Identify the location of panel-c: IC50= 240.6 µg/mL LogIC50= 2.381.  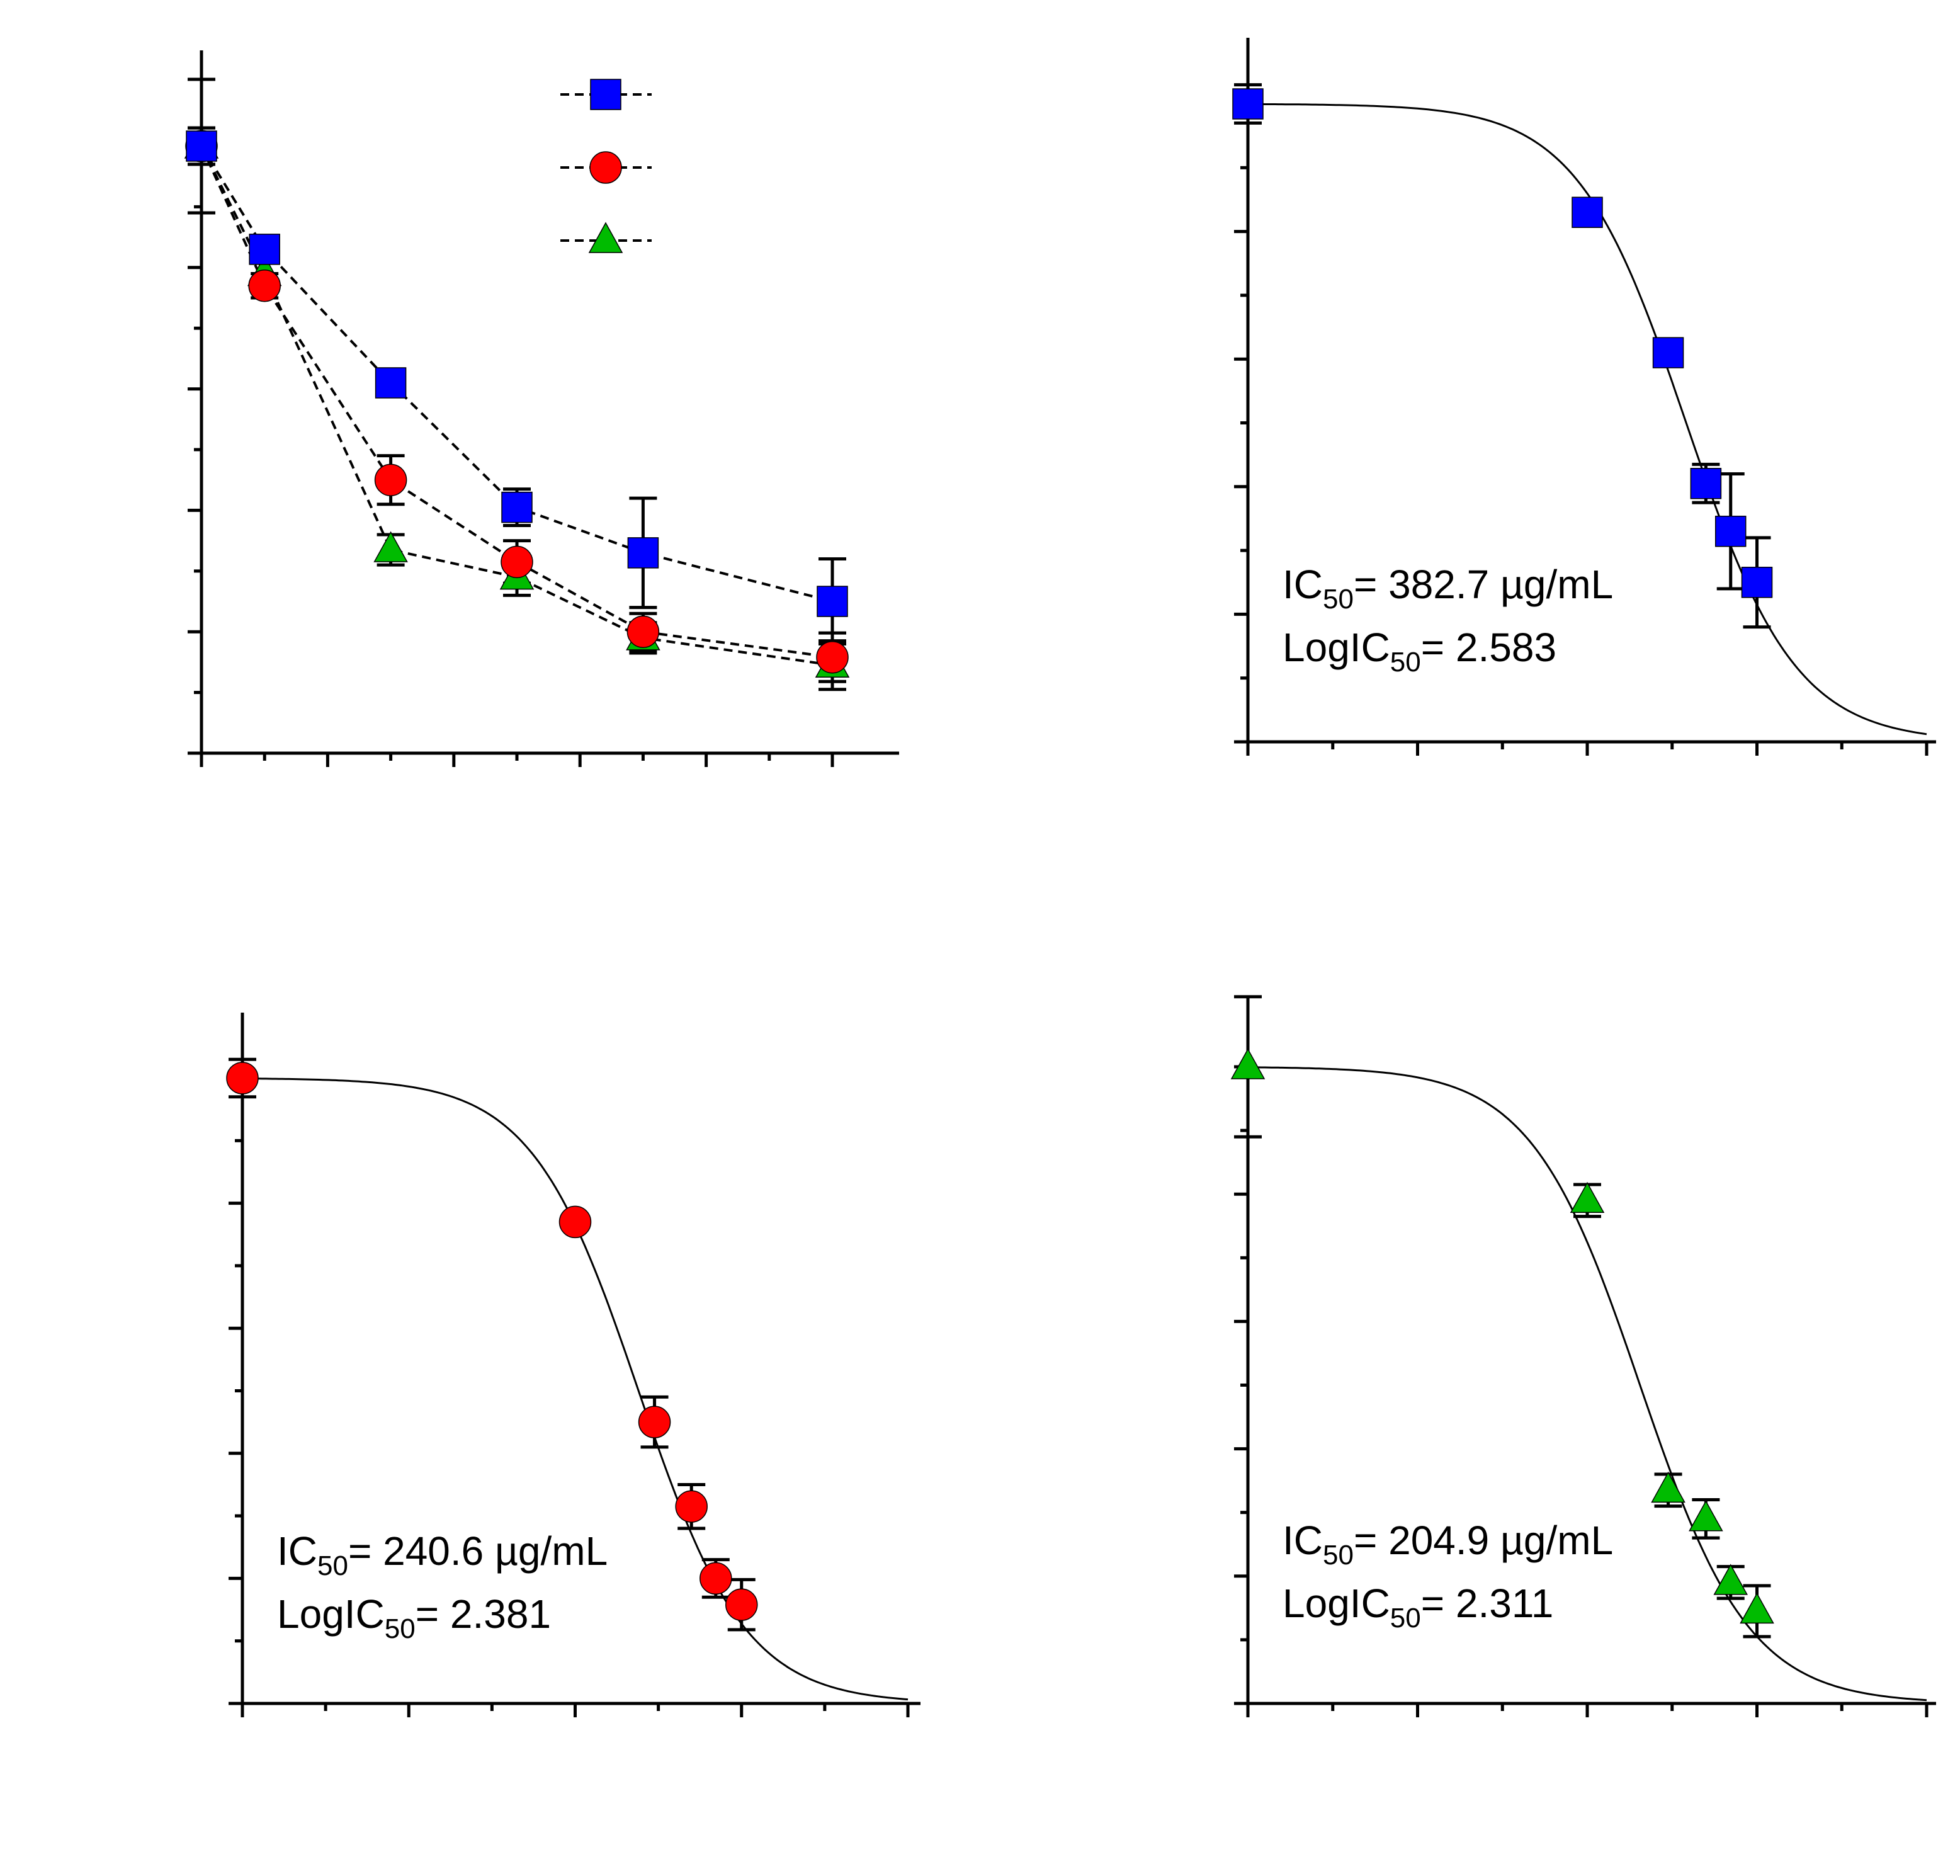
(573, 1365).